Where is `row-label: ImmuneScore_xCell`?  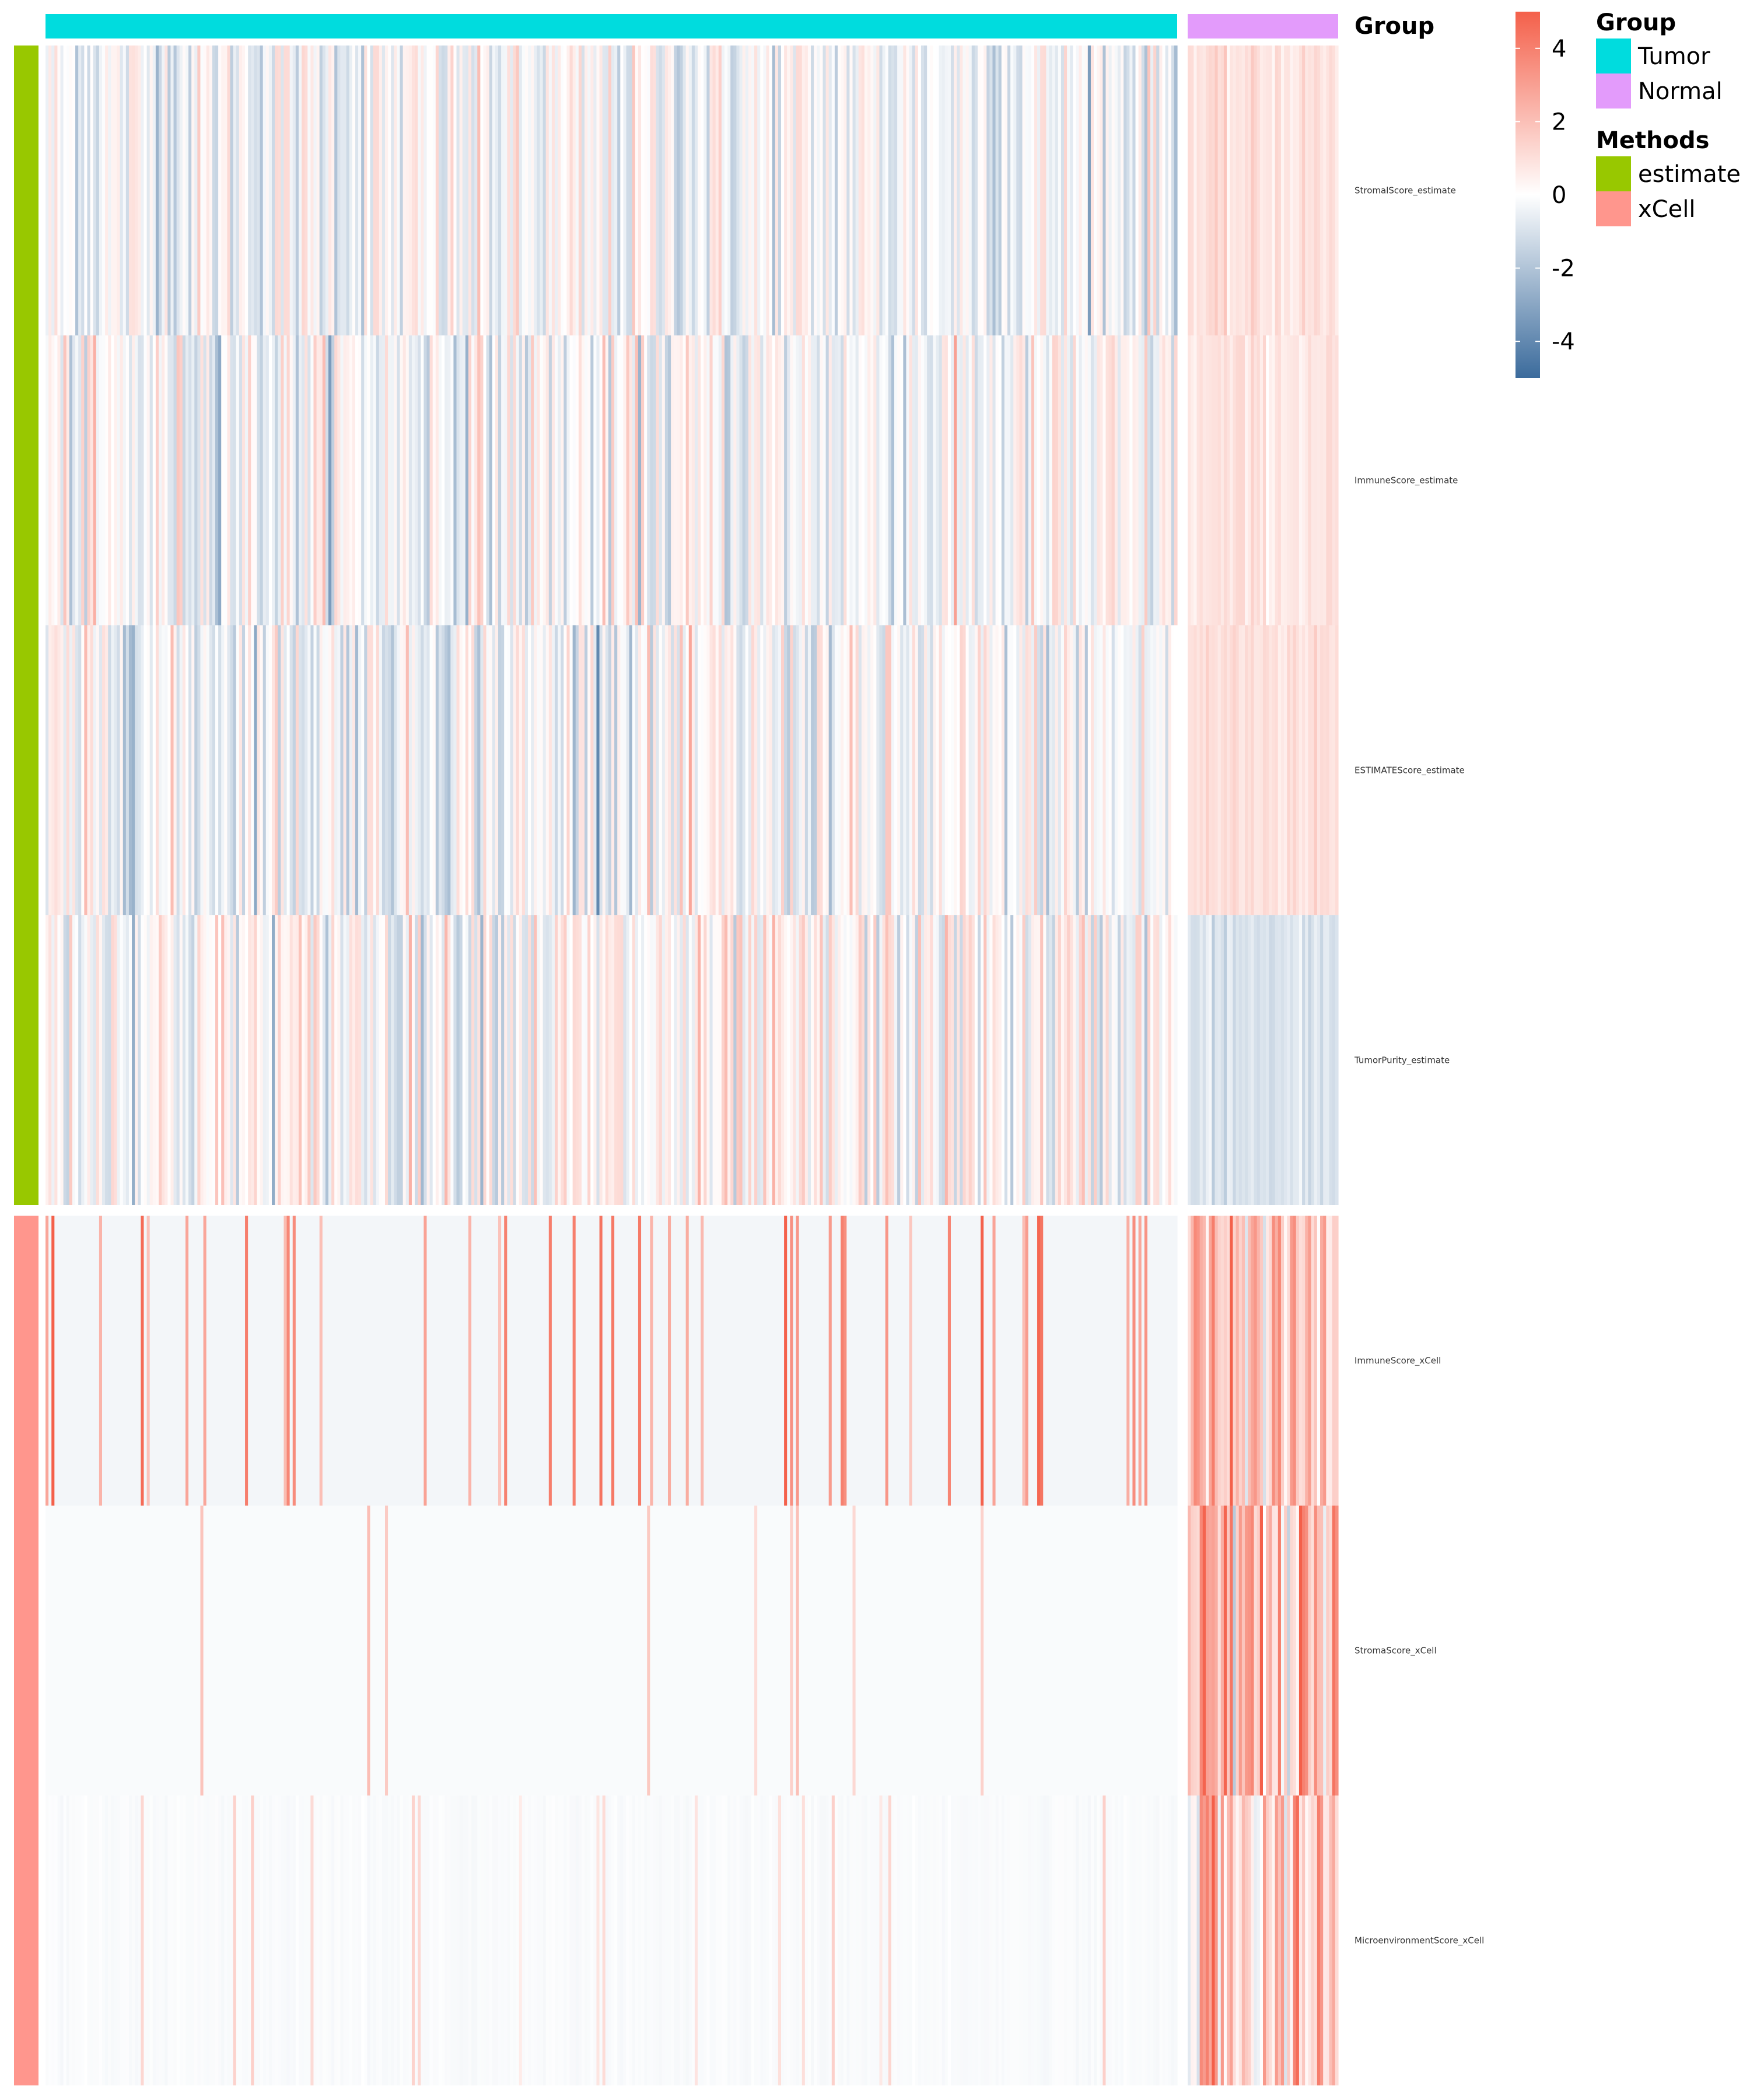
row-label: ImmuneScore_xCell is located at coordinates (1398, 1361).